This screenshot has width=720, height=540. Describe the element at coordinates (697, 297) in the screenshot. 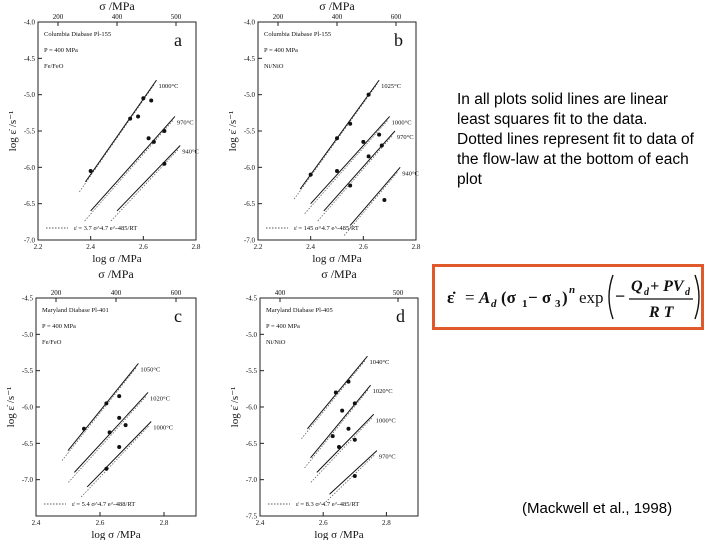

I see `eq-right-paren` at that location.